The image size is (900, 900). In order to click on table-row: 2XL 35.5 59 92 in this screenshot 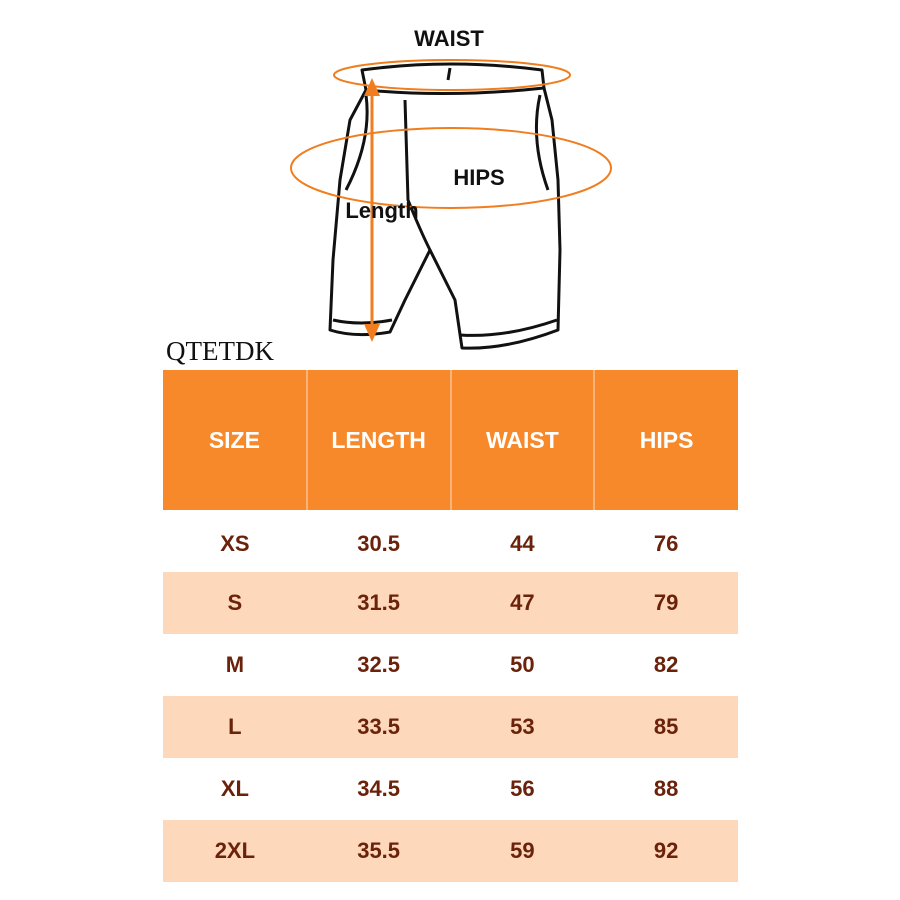, I will do `click(450, 851)`.